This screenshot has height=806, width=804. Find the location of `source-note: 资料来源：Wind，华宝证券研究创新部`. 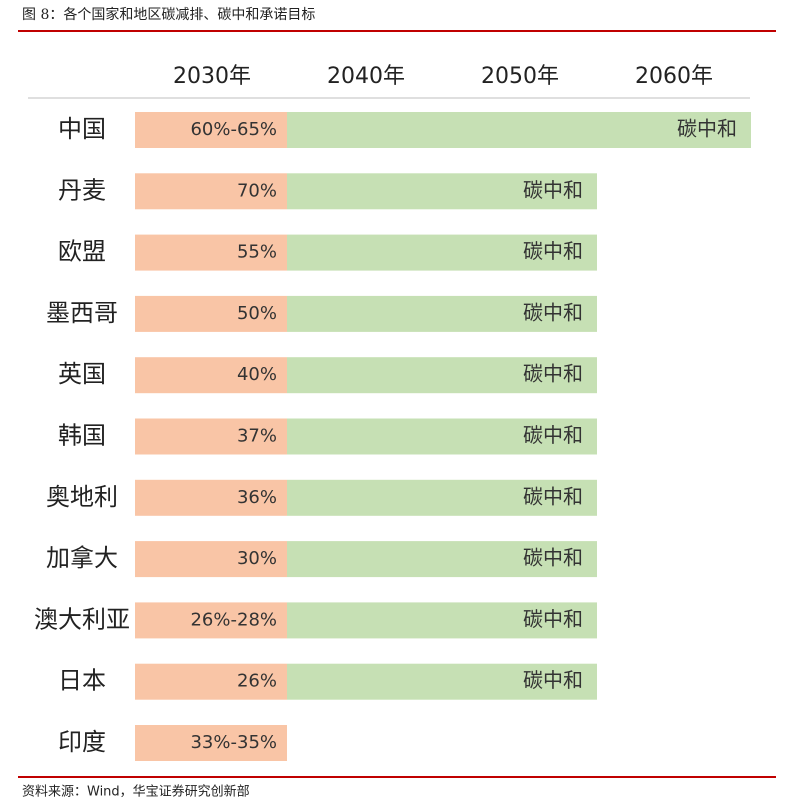

source-note: 资料来源：Wind，华宝证券研究创新部 is located at coordinates (136, 792).